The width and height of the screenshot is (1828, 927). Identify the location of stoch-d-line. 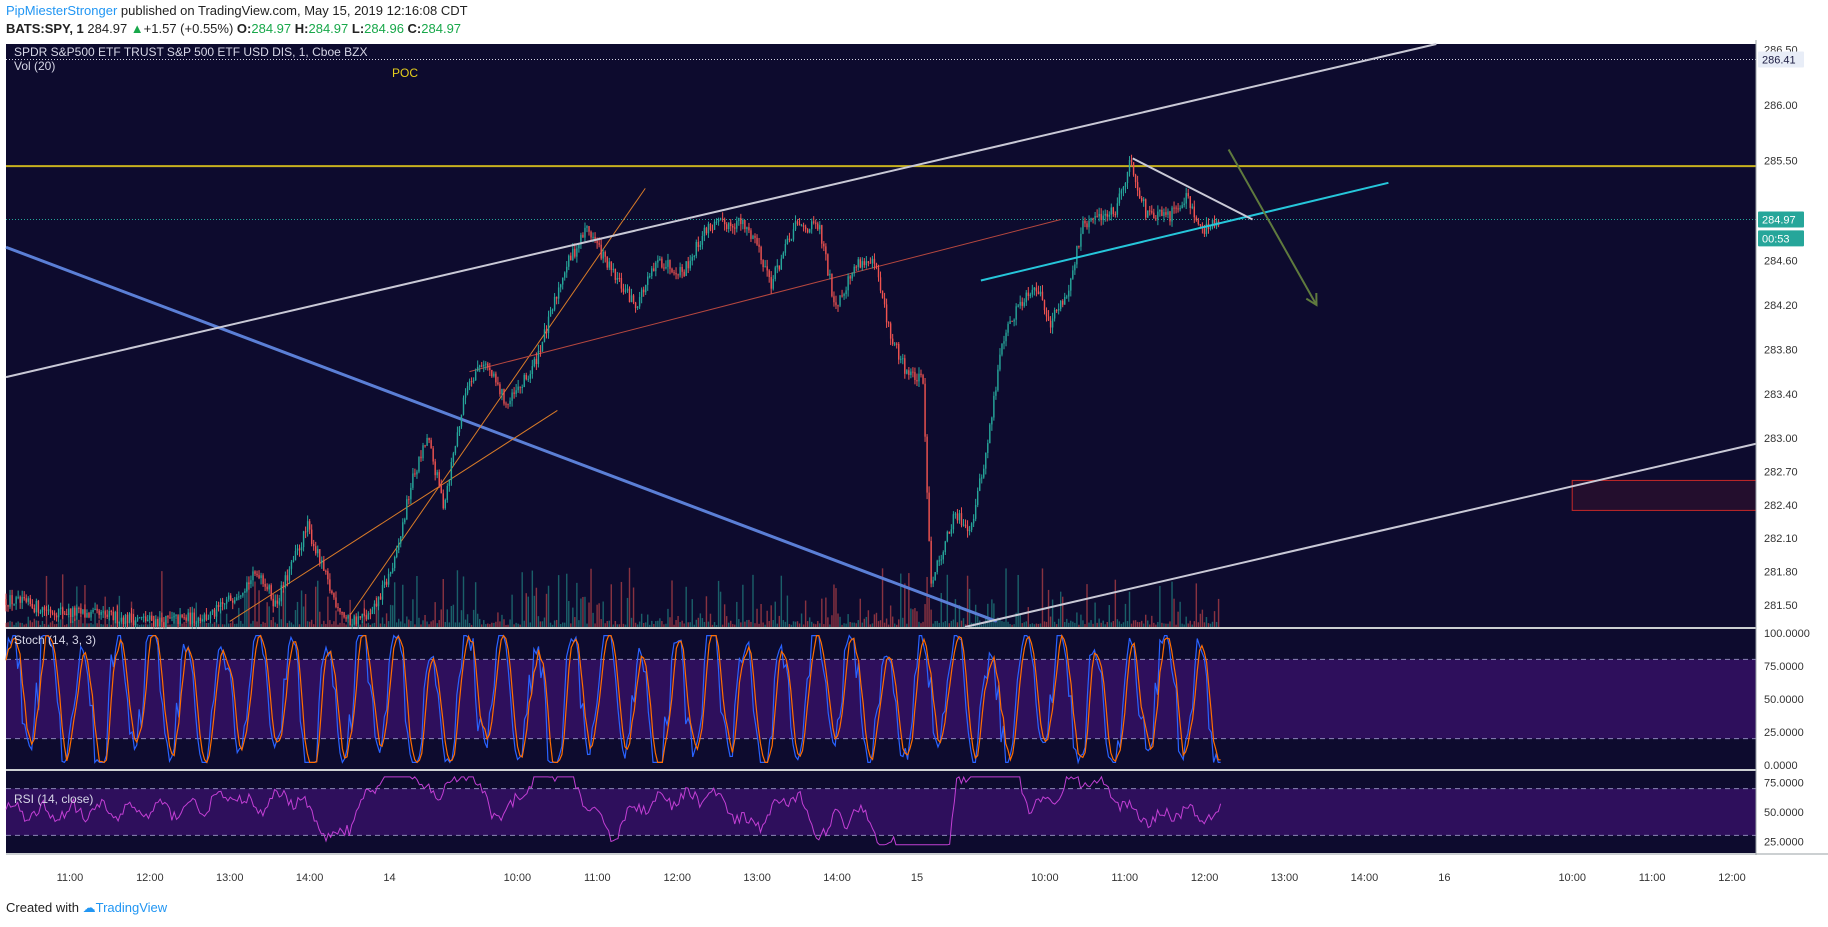
(613, 698).